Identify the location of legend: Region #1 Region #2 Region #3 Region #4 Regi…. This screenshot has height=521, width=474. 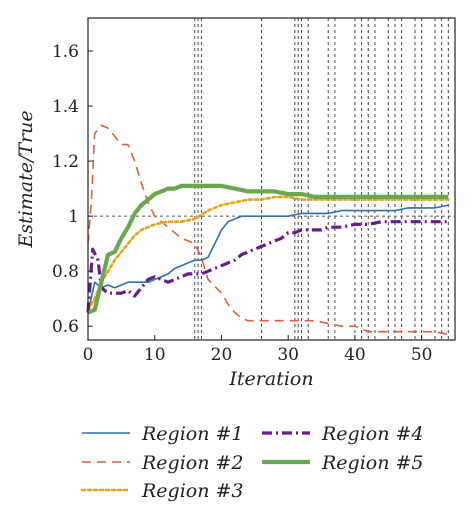
(252, 462).